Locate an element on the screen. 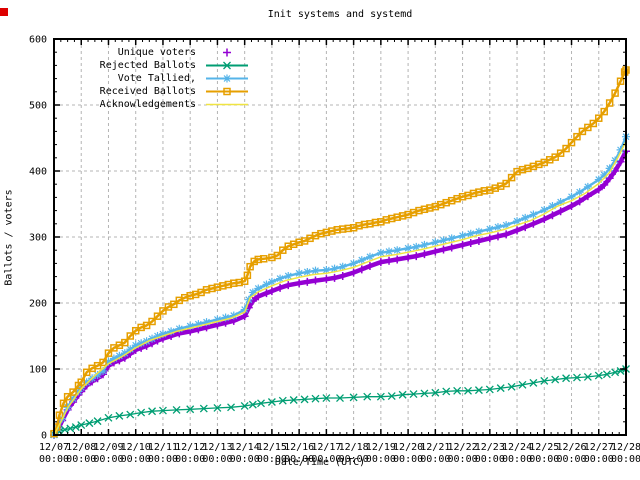  legend-label: Vote Tallied, is located at coordinates (156, 78).